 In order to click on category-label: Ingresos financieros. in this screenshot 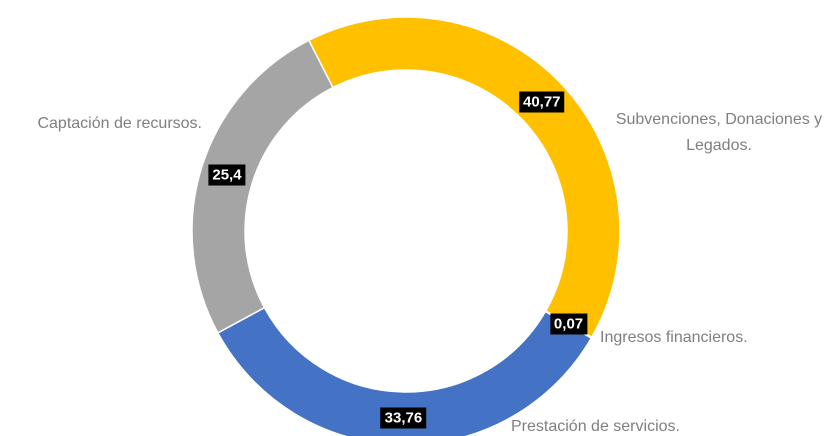, I will do `click(674, 337)`.